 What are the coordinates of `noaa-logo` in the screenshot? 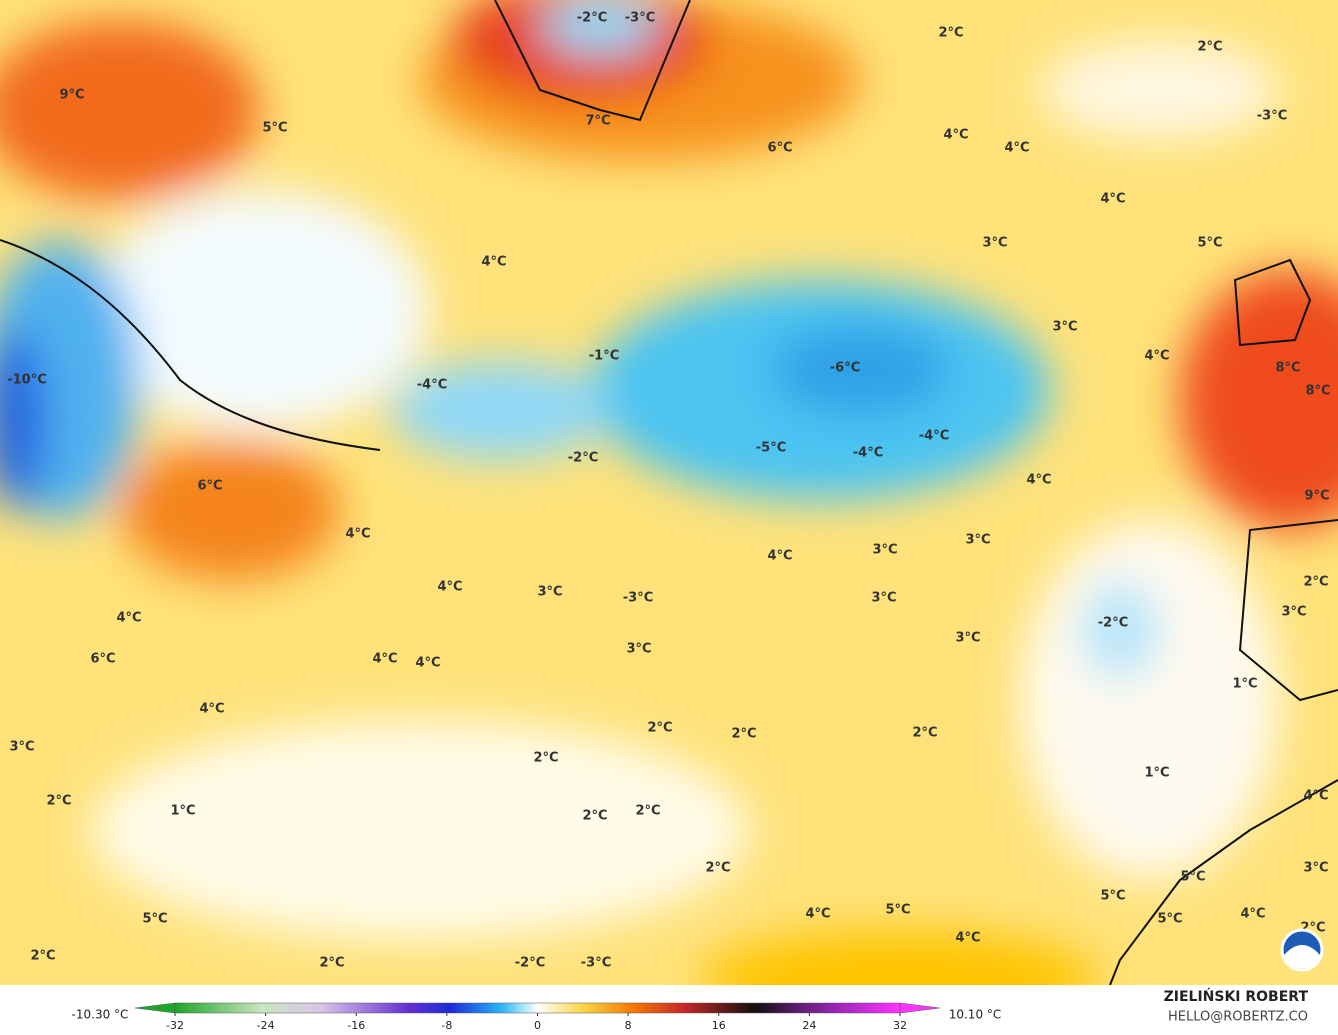 It's located at (1302, 950).